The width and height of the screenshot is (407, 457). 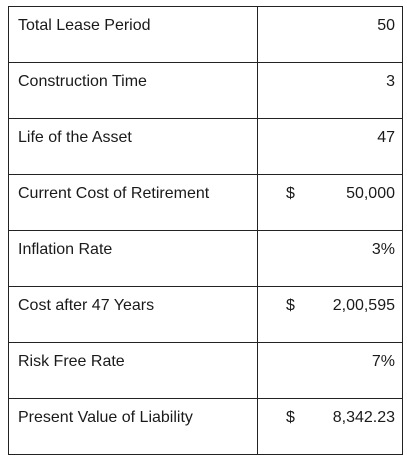 I want to click on table-row: Risk Free Rate 7%, so click(x=205, y=370).